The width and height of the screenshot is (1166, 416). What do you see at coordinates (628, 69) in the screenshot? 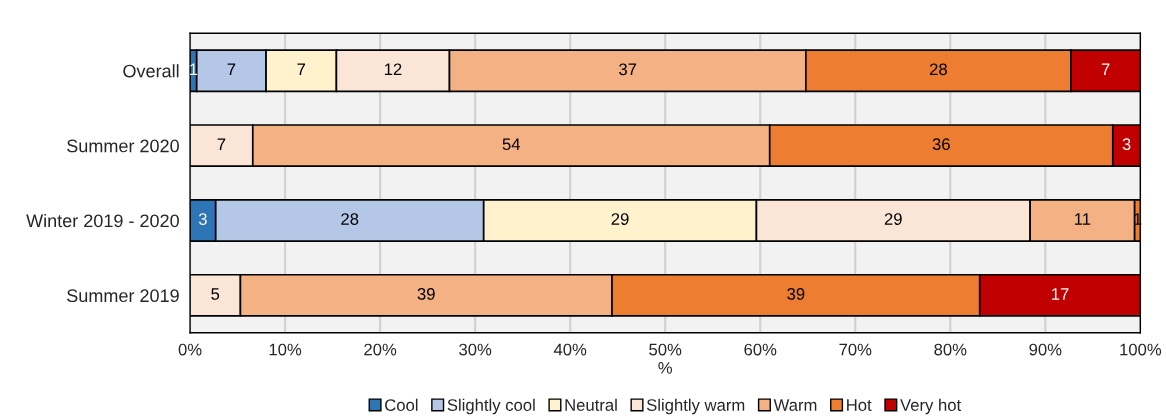
I see `data-label: 37` at bounding box center [628, 69].